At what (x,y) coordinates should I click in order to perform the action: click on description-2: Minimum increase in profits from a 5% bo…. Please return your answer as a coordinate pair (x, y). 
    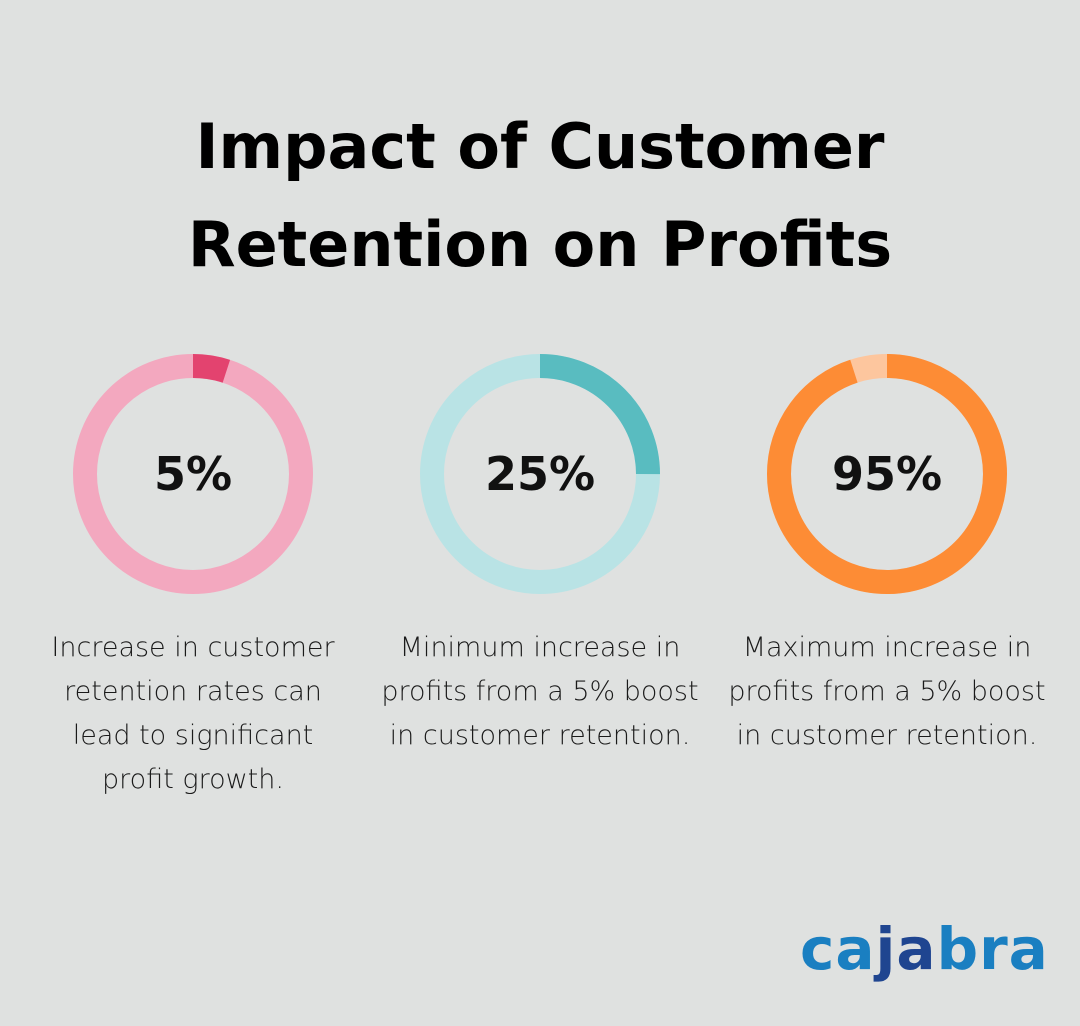
    Looking at the image, I should click on (540, 691).